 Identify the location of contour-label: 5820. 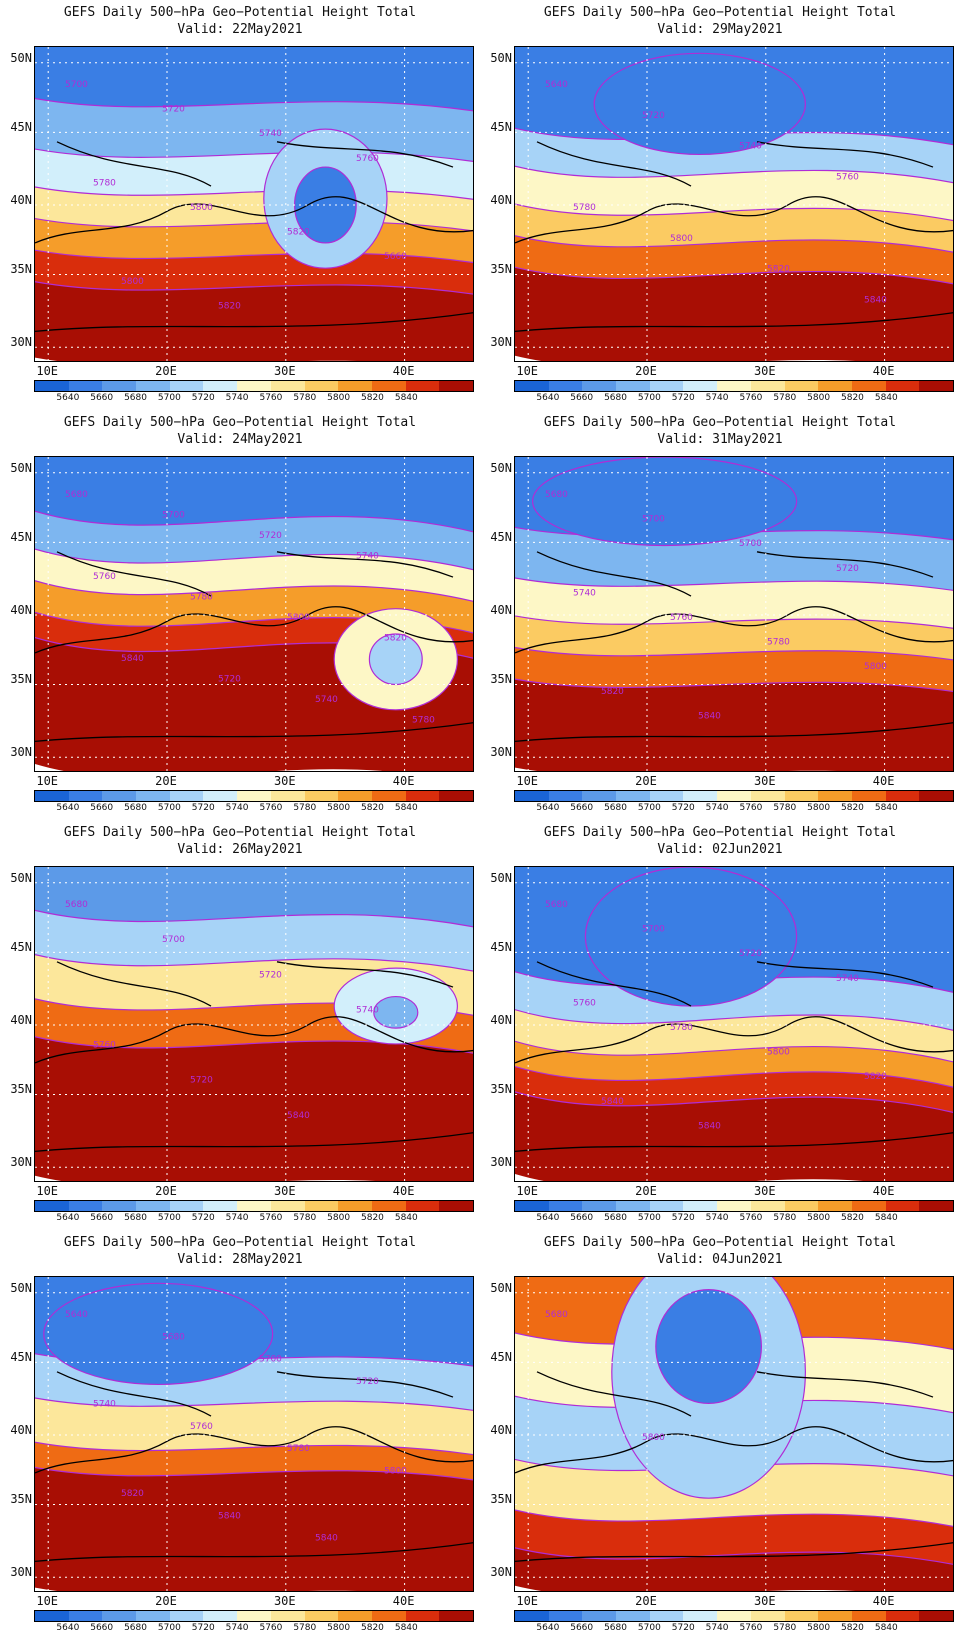
(229, 306).